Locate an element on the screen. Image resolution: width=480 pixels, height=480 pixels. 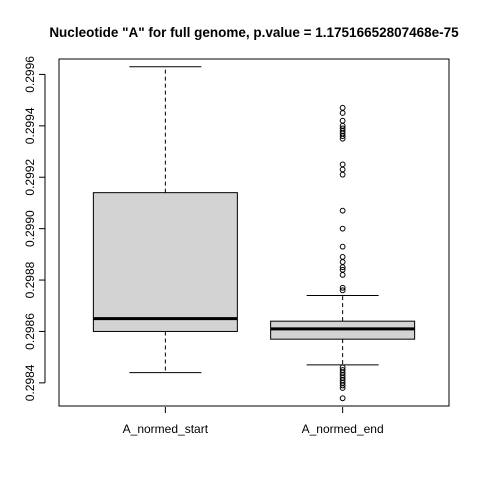
y-tick-label: 0.2992 is located at coordinates (30, 177).